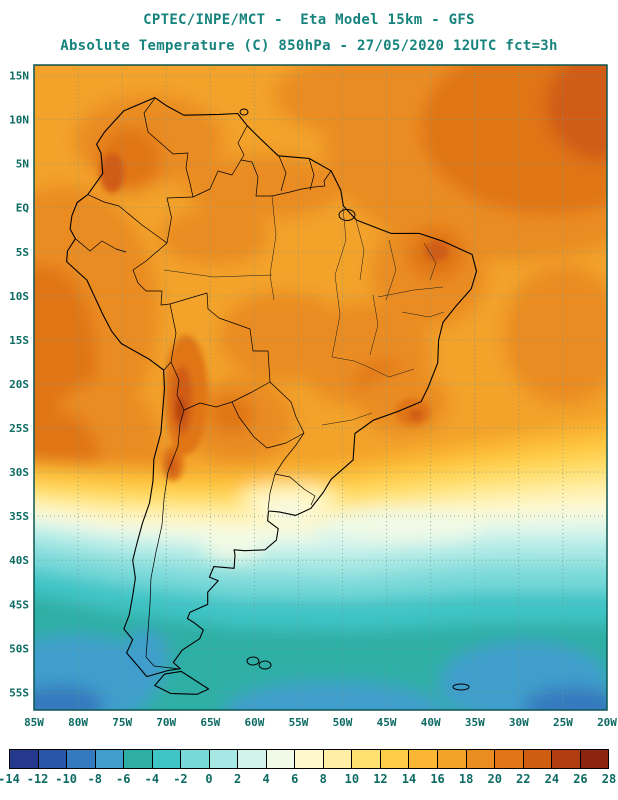  Describe the element at coordinates (19, 692) in the screenshot. I see `lat-tick-label: 55S` at that location.